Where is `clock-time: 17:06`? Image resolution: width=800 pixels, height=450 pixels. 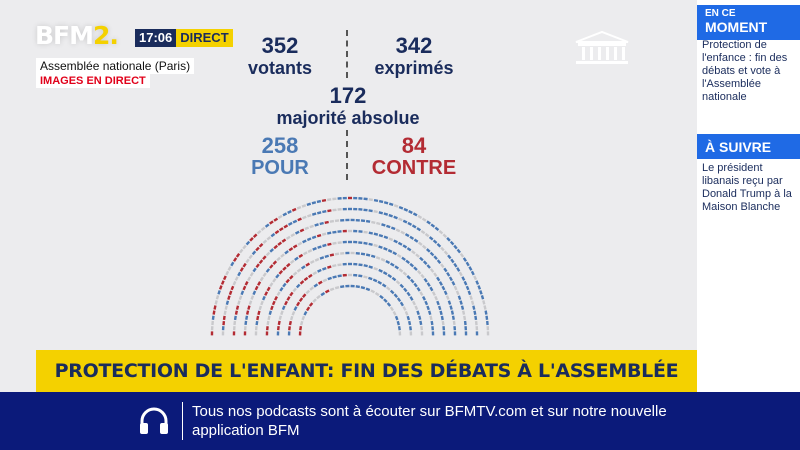
clock-time: 17:06 is located at coordinates (156, 37).